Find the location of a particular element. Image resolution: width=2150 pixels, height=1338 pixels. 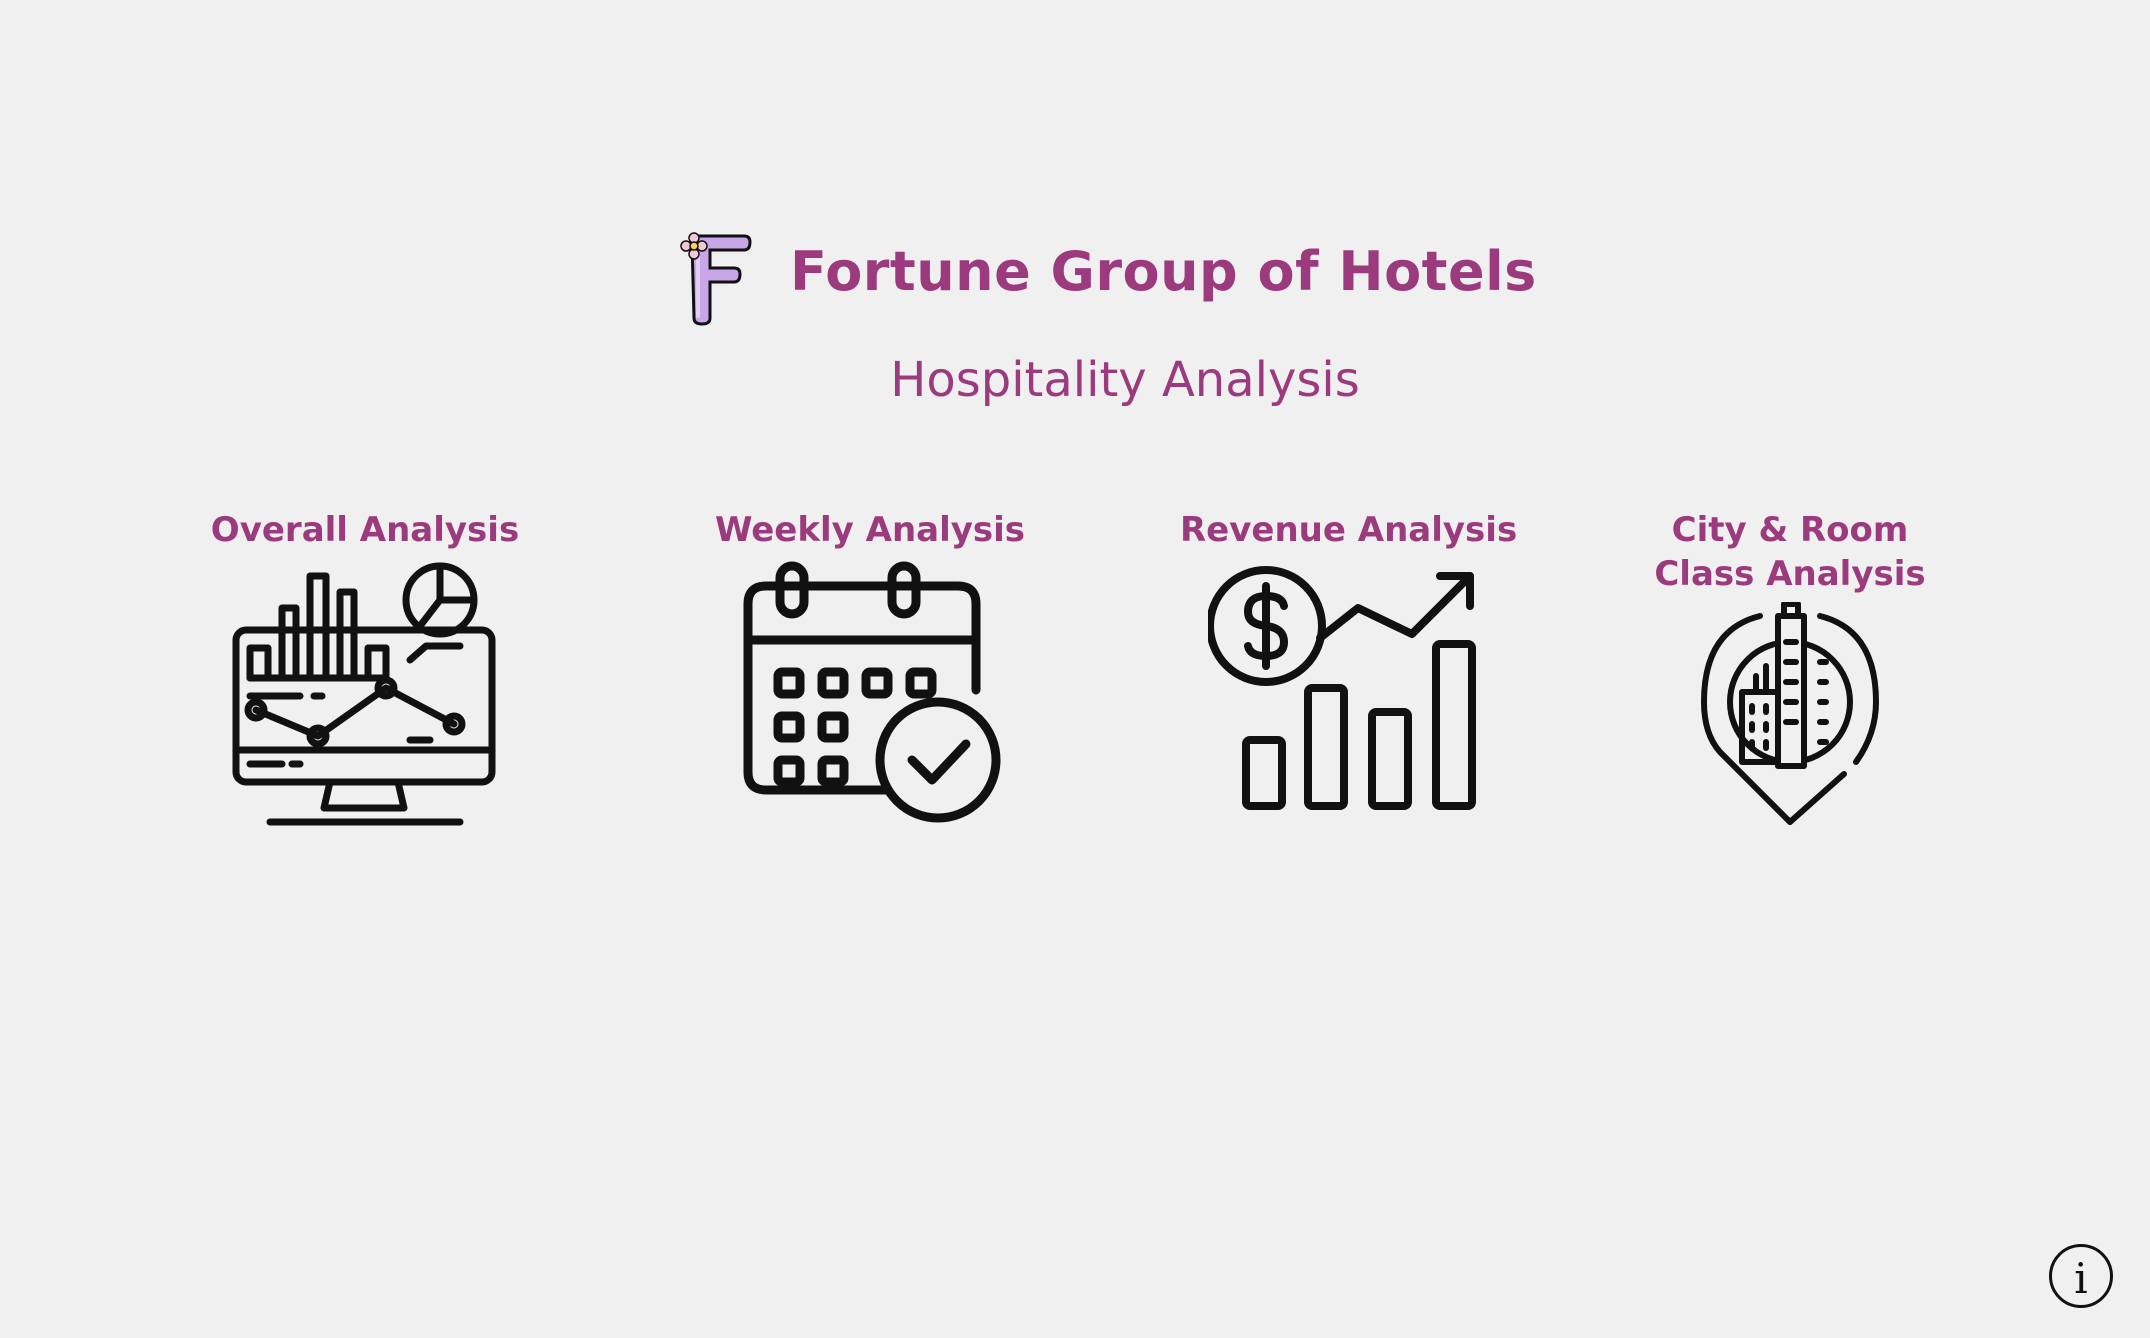

nav-weekly-analysis: Weekly Analysis is located at coordinates (870, 668).